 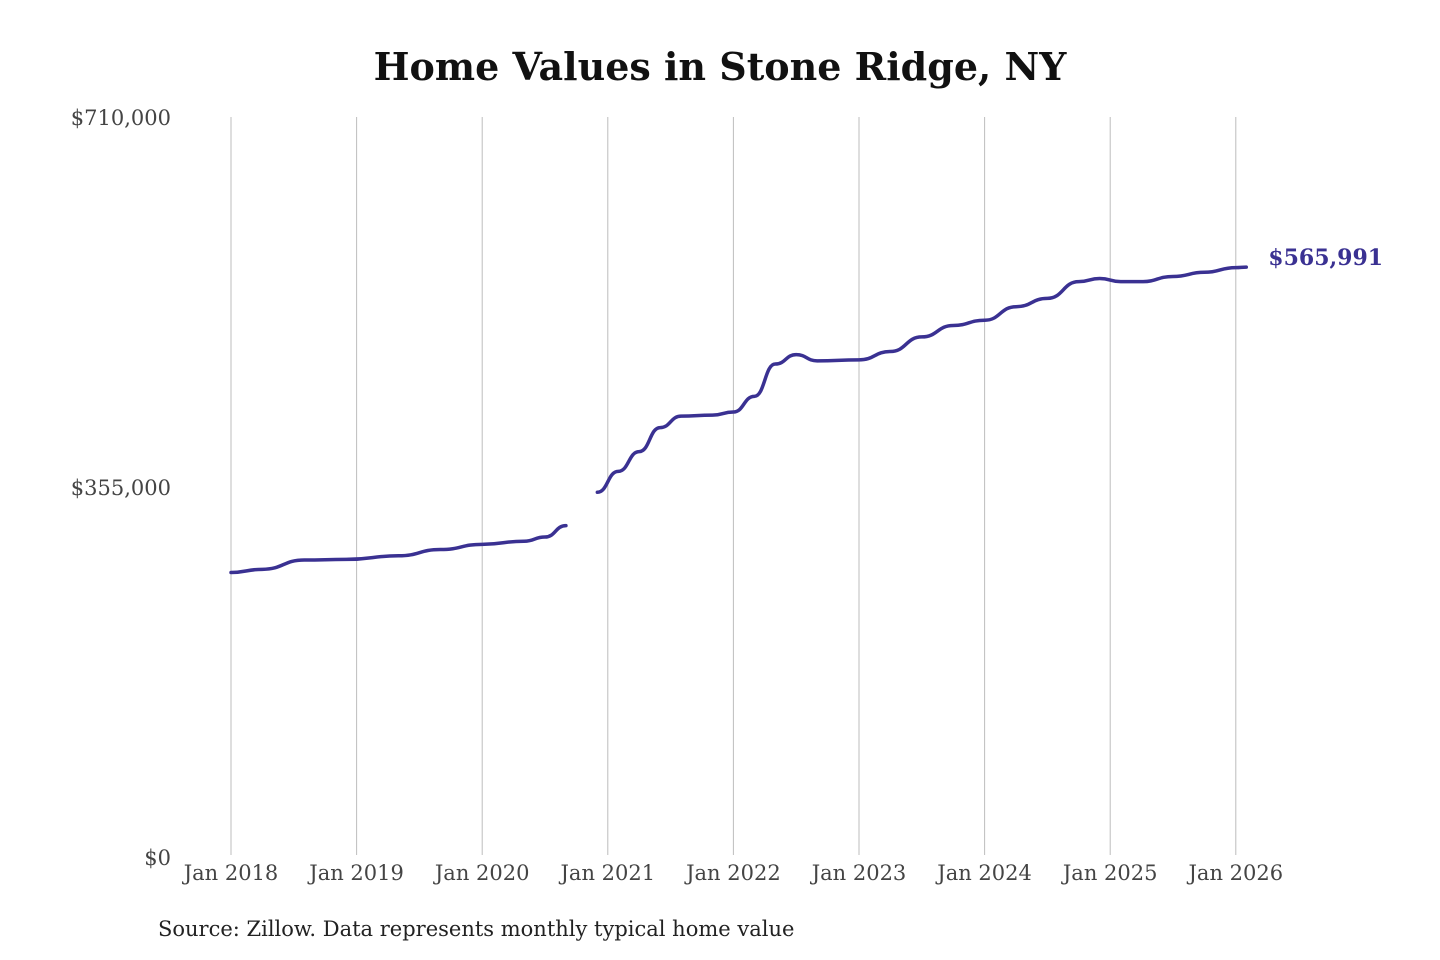 I want to click on x-tick-label: Jan 2019, so click(x=355, y=873).